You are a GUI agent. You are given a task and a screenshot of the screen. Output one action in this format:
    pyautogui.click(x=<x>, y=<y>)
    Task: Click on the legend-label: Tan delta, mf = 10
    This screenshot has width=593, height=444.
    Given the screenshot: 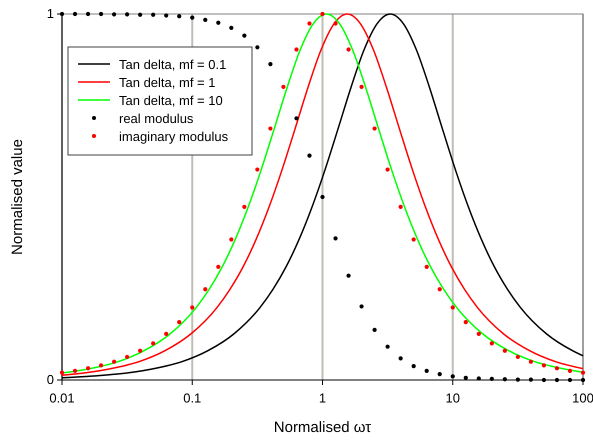 What is the action you would take?
    pyautogui.click(x=171, y=100)
    